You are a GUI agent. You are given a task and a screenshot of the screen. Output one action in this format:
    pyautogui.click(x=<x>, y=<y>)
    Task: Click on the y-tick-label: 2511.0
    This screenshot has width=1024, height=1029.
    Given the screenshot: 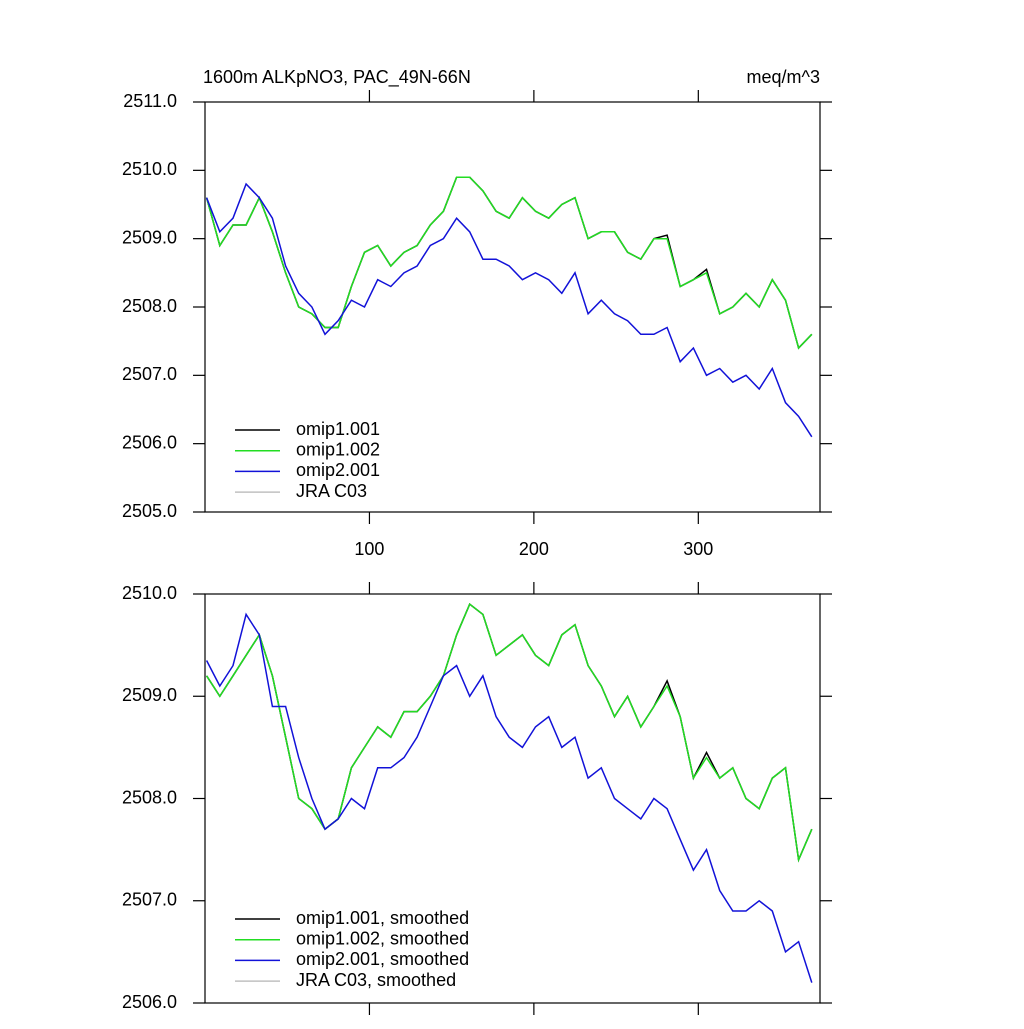 What is the action you would take?
    pyautogui.click(x=150, y=101)
    